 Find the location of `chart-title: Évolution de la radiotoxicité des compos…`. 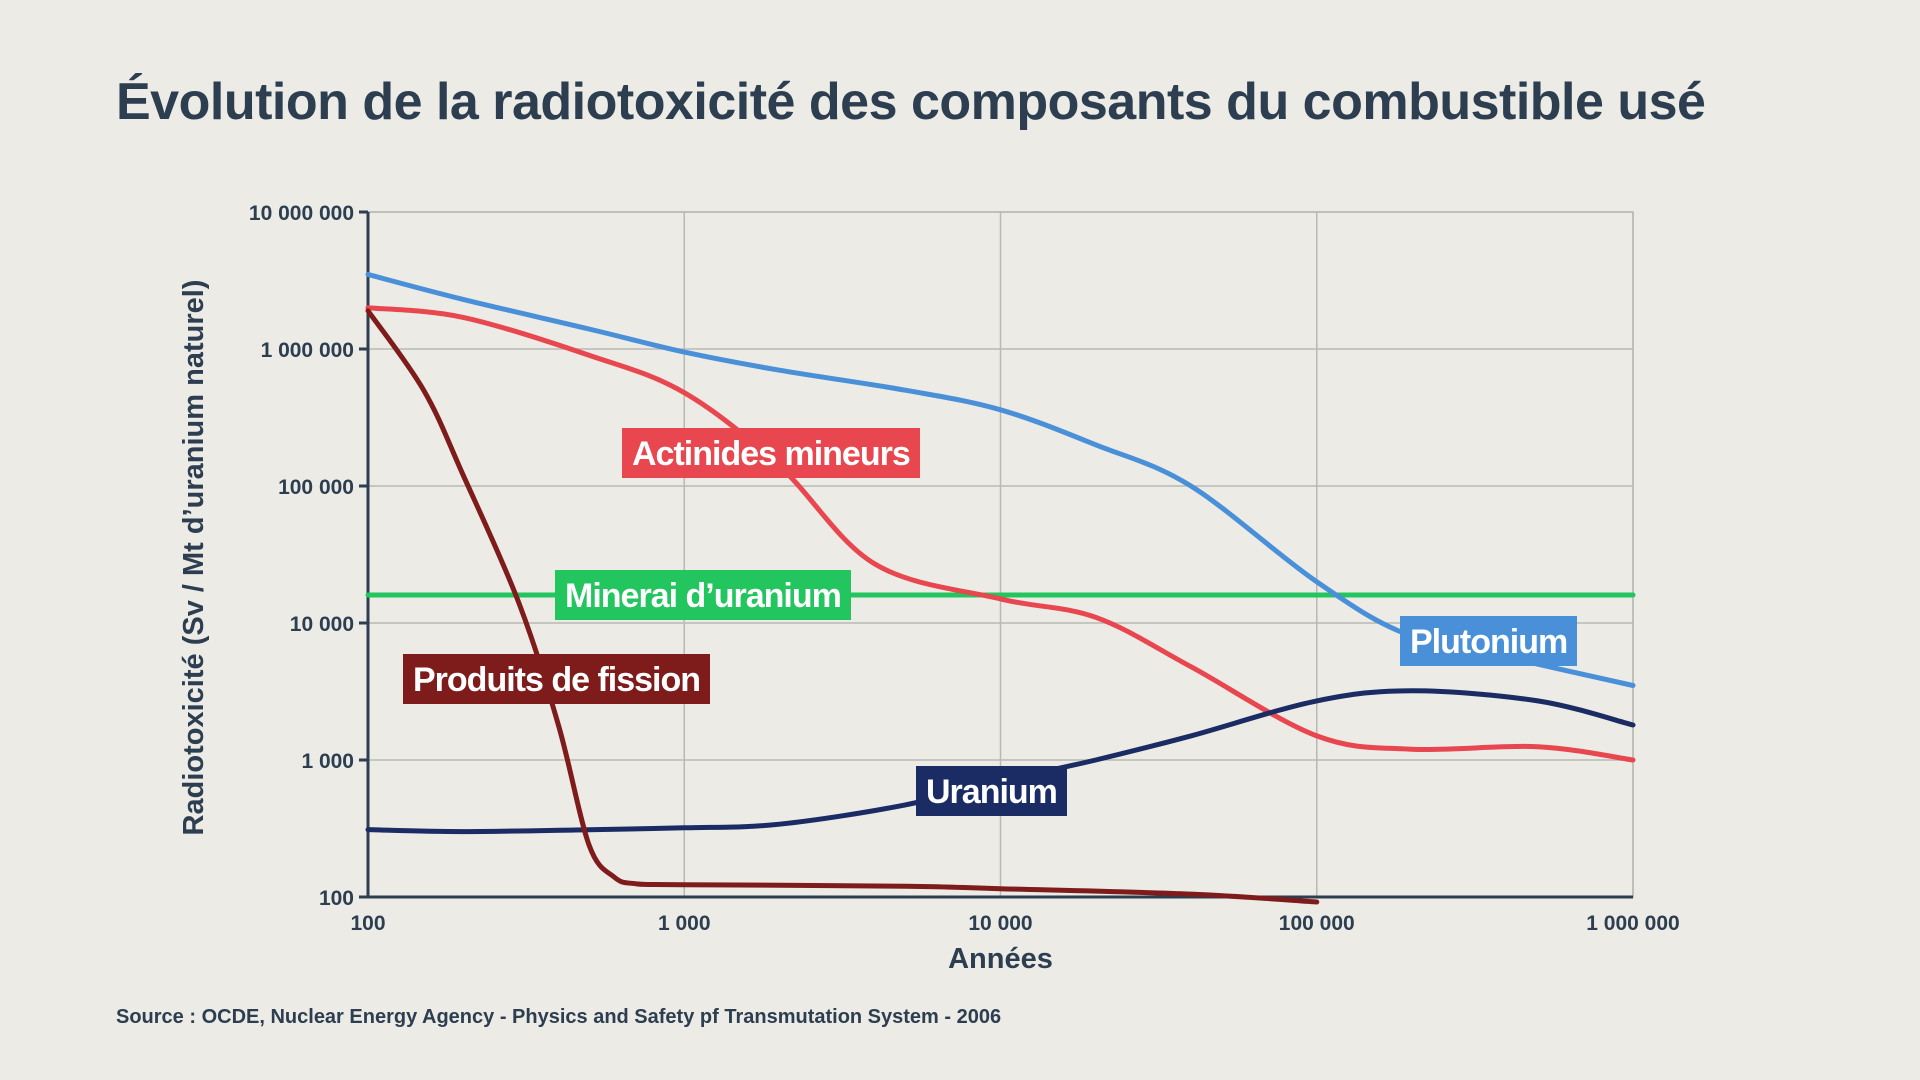

chart-title: Évolution de la radiotoxicité des compos… is located at coordinates (911, 102).